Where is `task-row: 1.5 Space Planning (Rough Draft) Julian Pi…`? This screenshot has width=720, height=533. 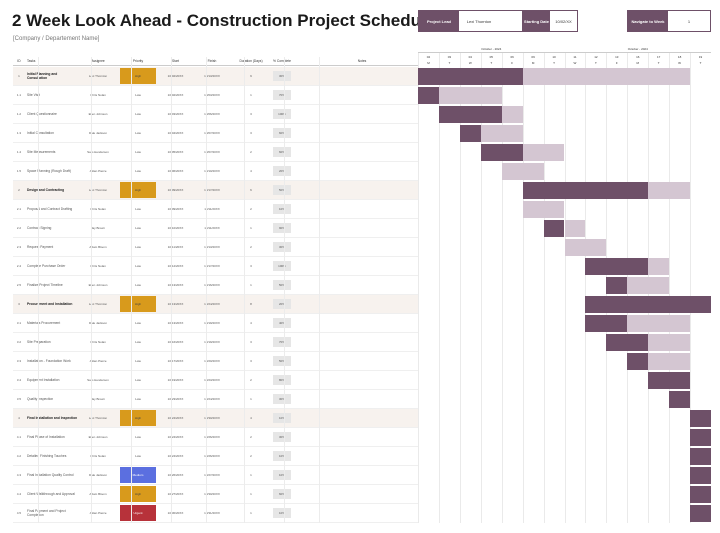
task-row: 1.5 Space Planning (Rough Draft) Julian Pi… is located at coordinates (215, 171).